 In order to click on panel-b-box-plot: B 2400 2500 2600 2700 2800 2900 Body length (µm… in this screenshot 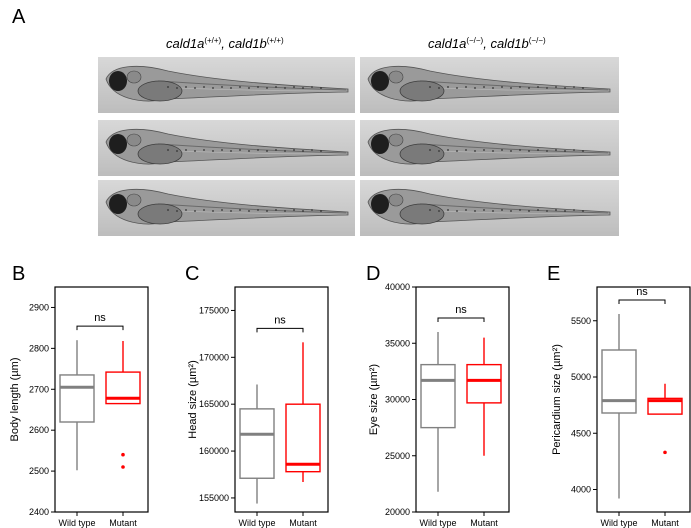, I will do `click(79, 395)`.